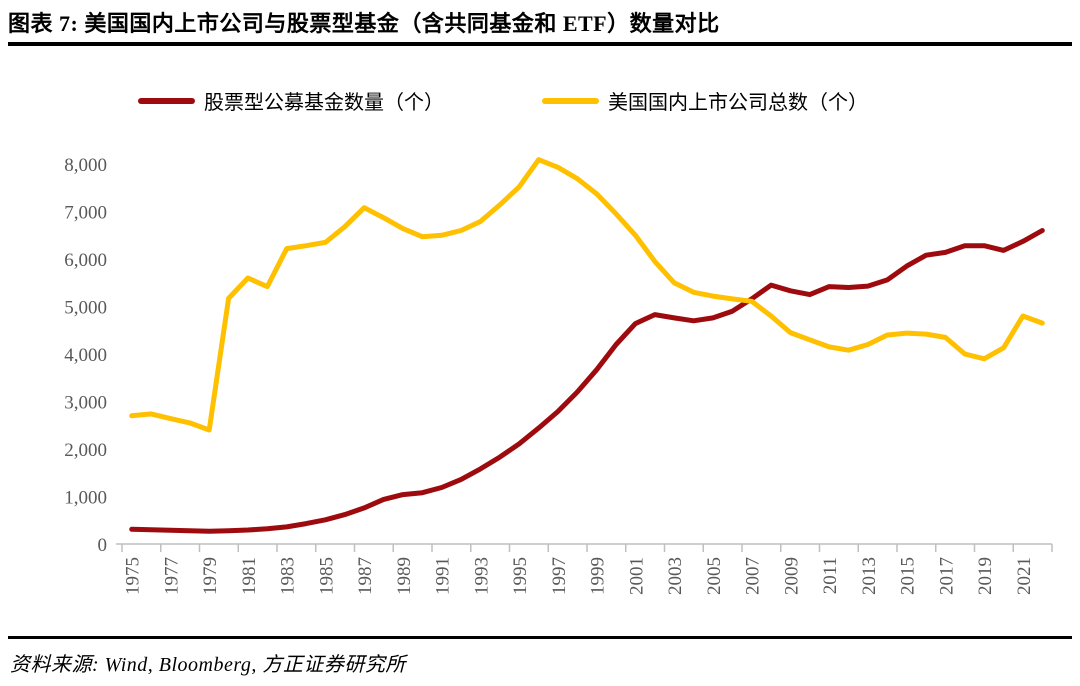 This screenshot has height=686, width=1080. What do you see at coordinates (133, 576) in the screenshot?
I see `svg-text: 1975` at bounding box center [133, 576].